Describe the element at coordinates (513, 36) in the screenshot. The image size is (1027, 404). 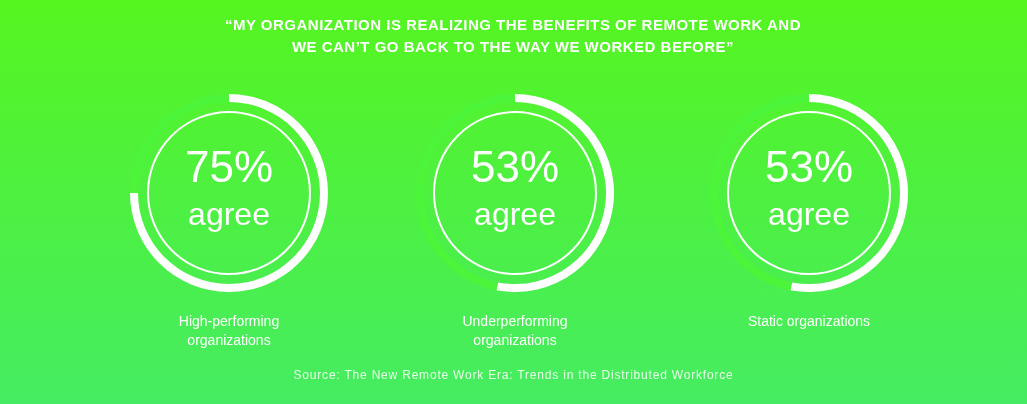
I see `text: “MY ORGANIZATION IS REALIZING THE BENEFITS OF REMOTE WORK AND WE CAN’T GO BACK TO THE WAY WE WORKED BEFORE”` at that location.